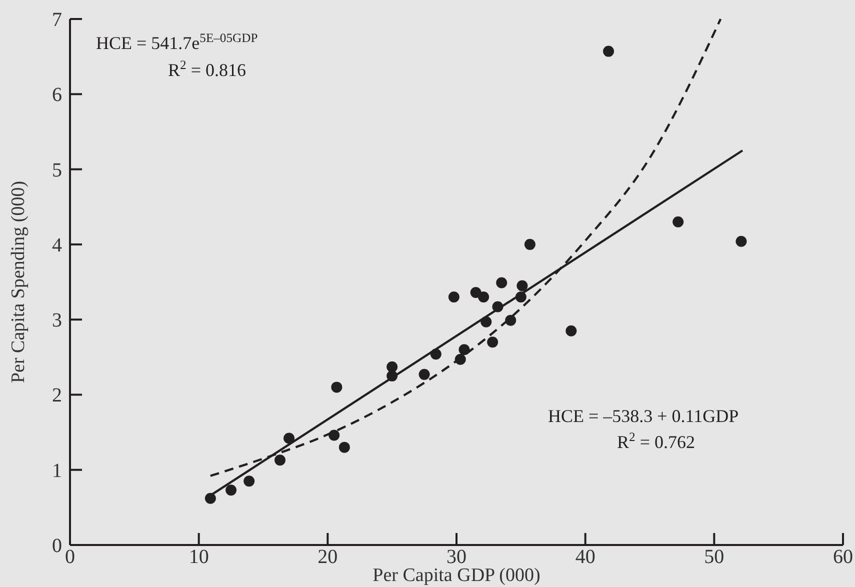 The height and width of the screenshot is (587, 855). I want to click on x-tick-label: 50, so click(714, 557).